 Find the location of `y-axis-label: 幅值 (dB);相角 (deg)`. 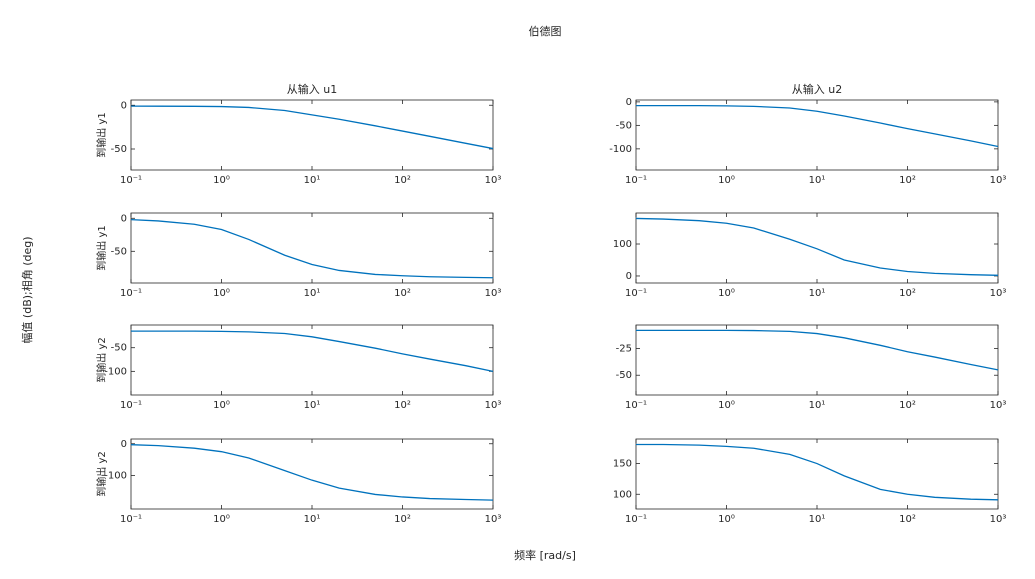

y-axis-label: 幅值 (dB);相角 (deg) is located at coordinates (27, 289).